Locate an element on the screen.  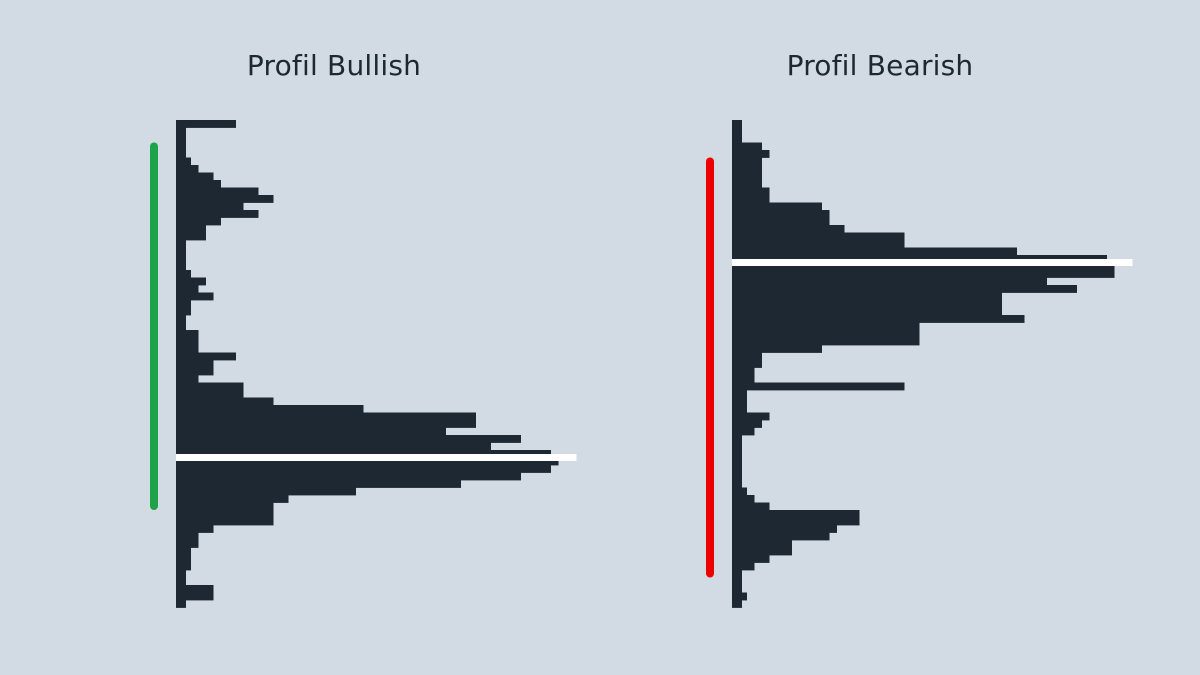
bearish-profile-title: Profil Bearish is located at coordinates (880, 65).